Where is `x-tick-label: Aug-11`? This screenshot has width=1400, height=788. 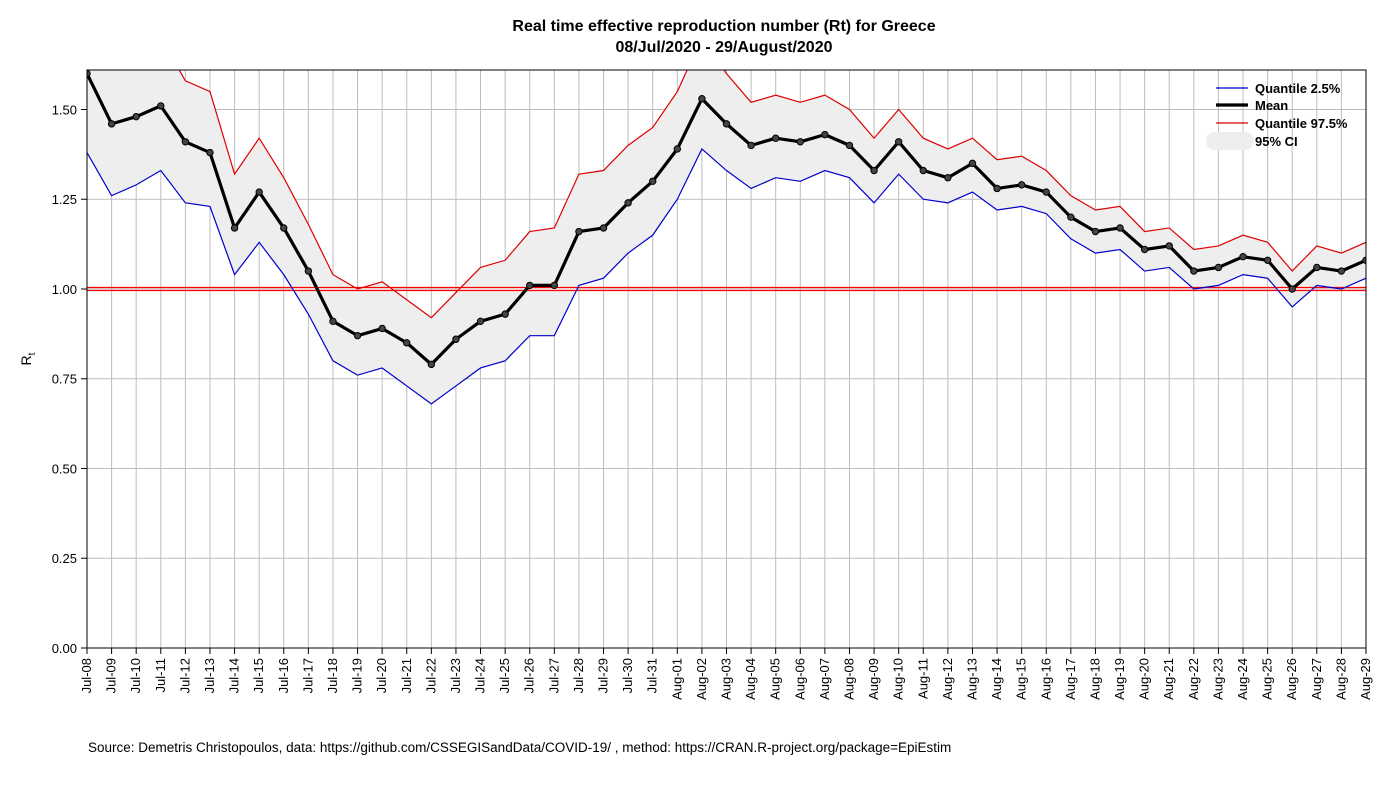 x-tick-label: Aug-11 is located at coordinates (922, 678).